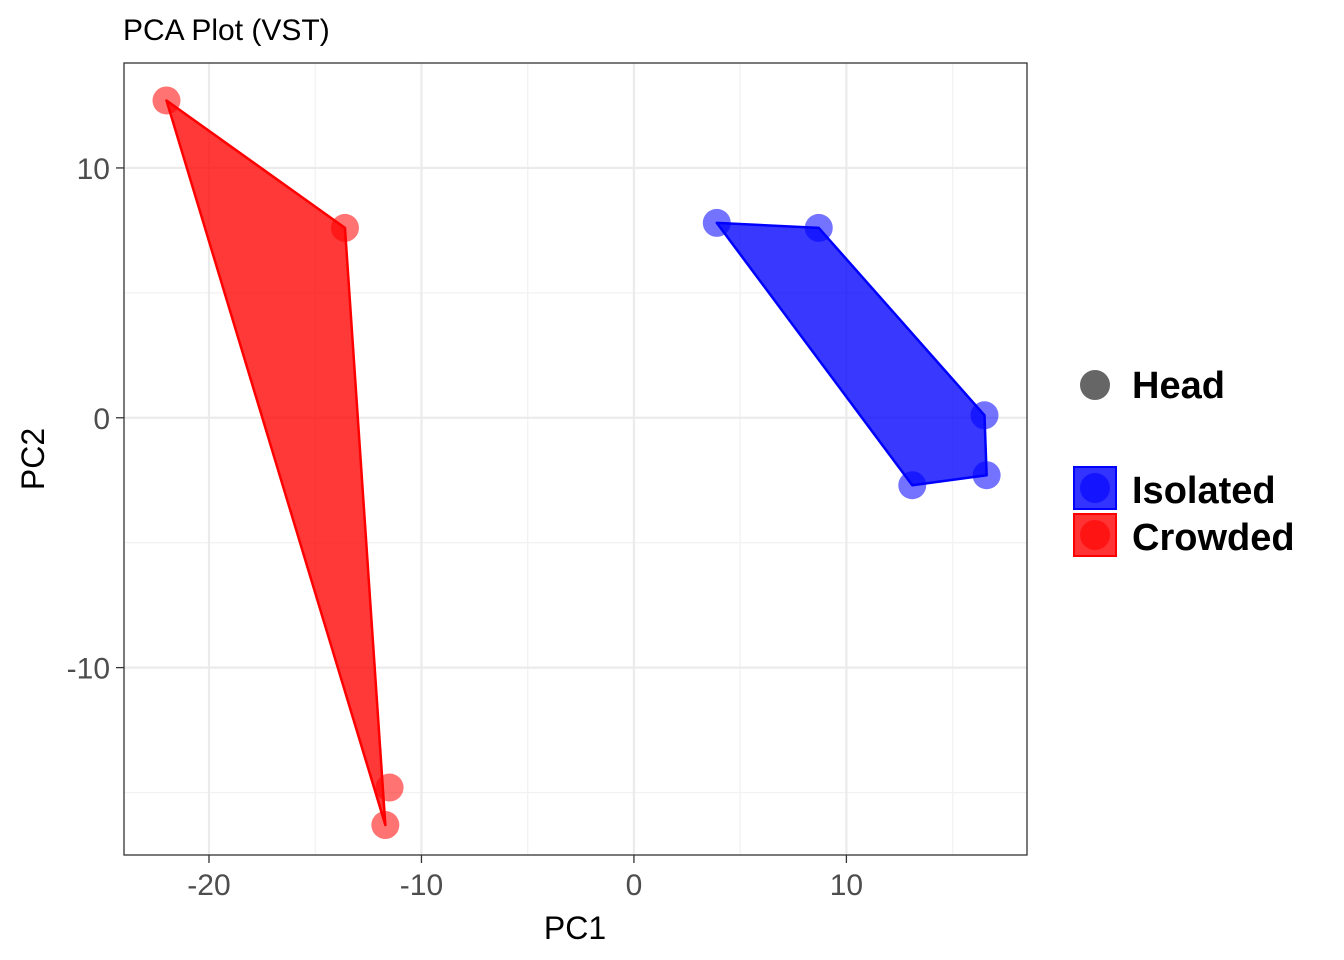  Describe the element at coordinates (1204, 491) in the screenshot. I see `legend-label-isolated: Isolated` at that location.